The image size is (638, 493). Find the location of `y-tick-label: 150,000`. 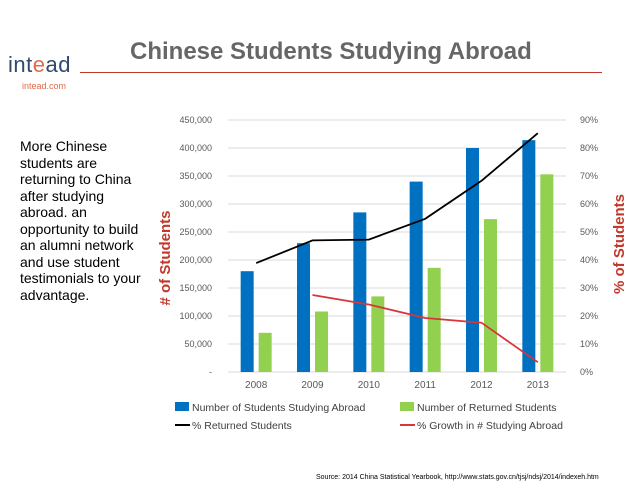

y-tick-label: 150,000 is located at coordinates (195, 288).